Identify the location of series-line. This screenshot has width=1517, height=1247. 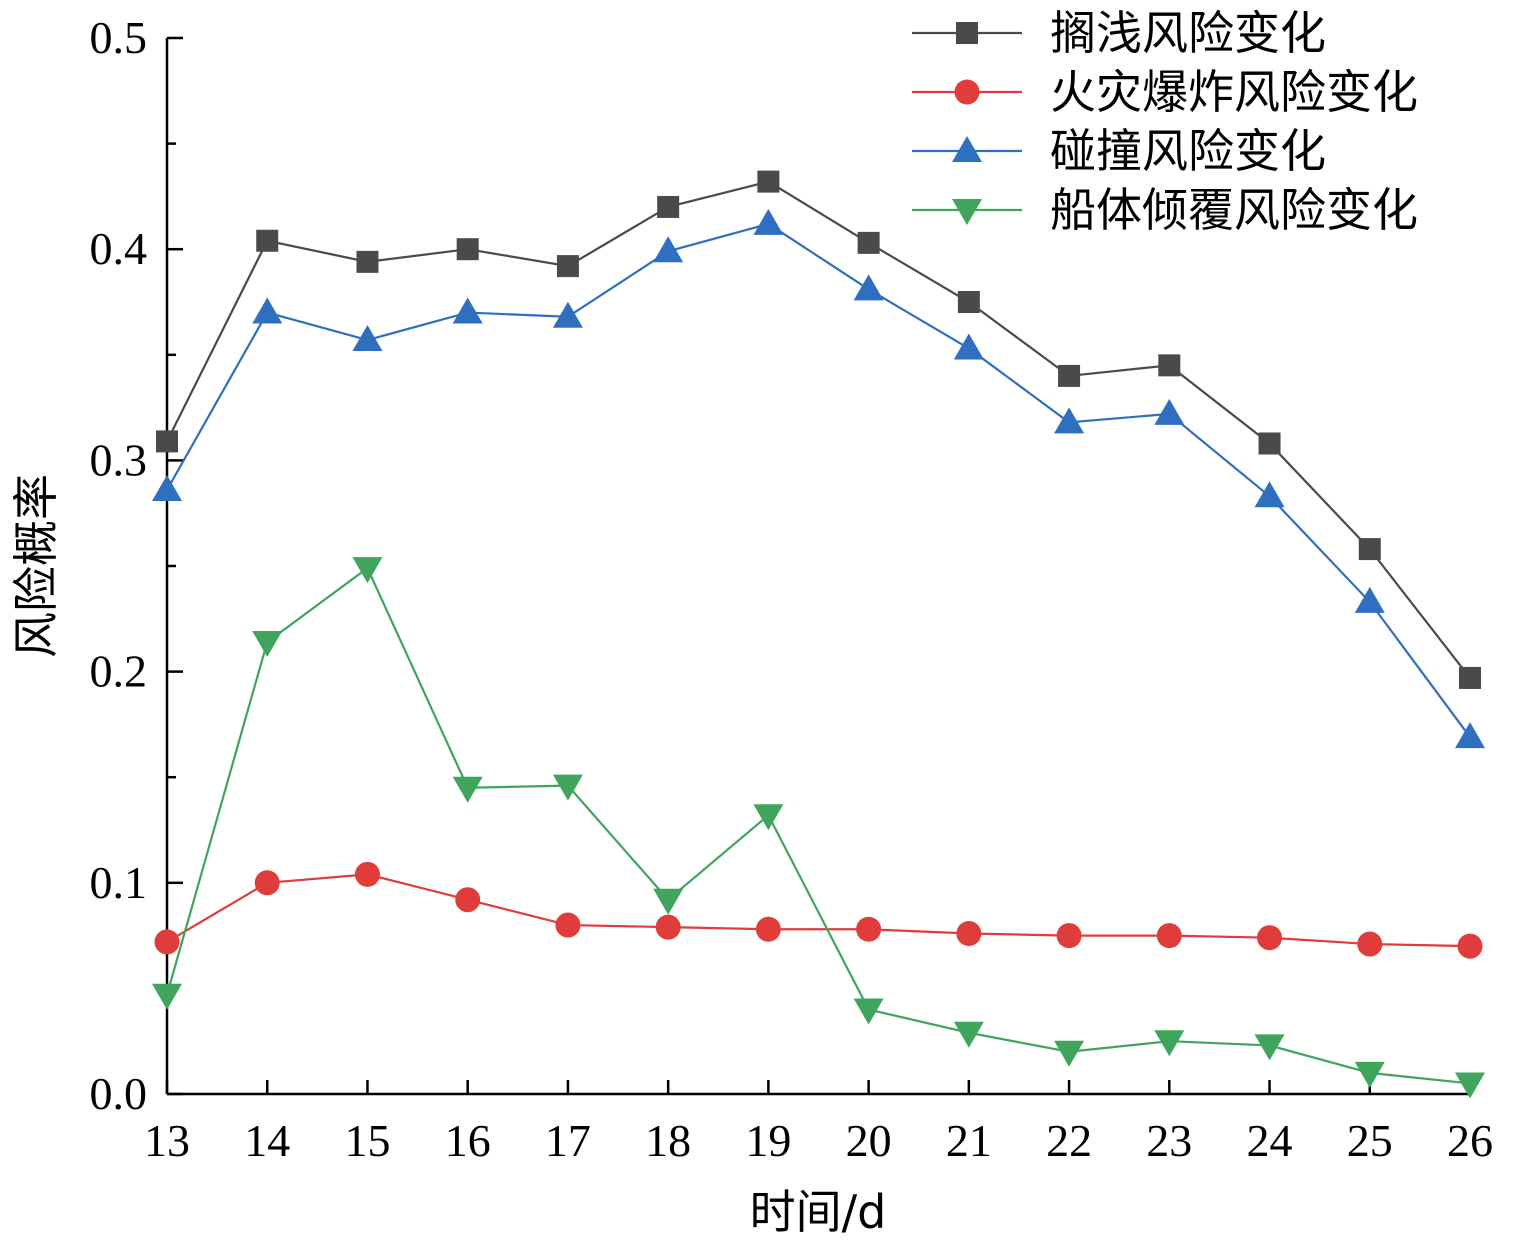
(818, 910).